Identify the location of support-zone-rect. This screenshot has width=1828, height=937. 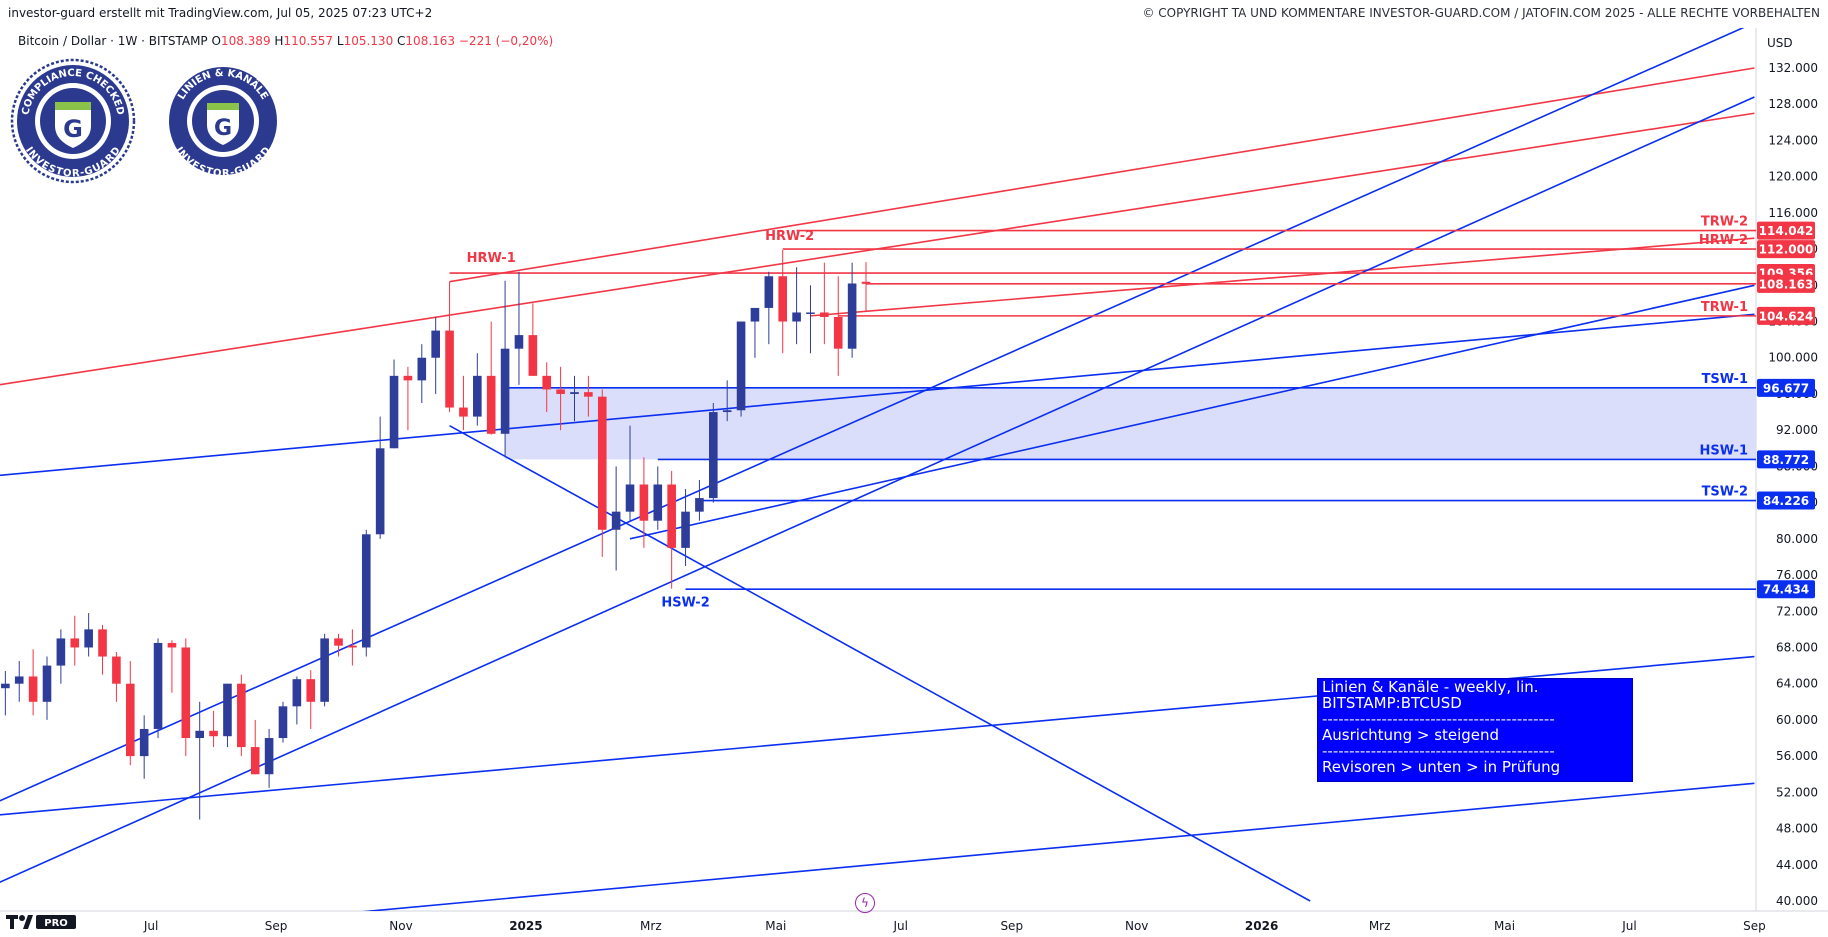
(1130, 423).